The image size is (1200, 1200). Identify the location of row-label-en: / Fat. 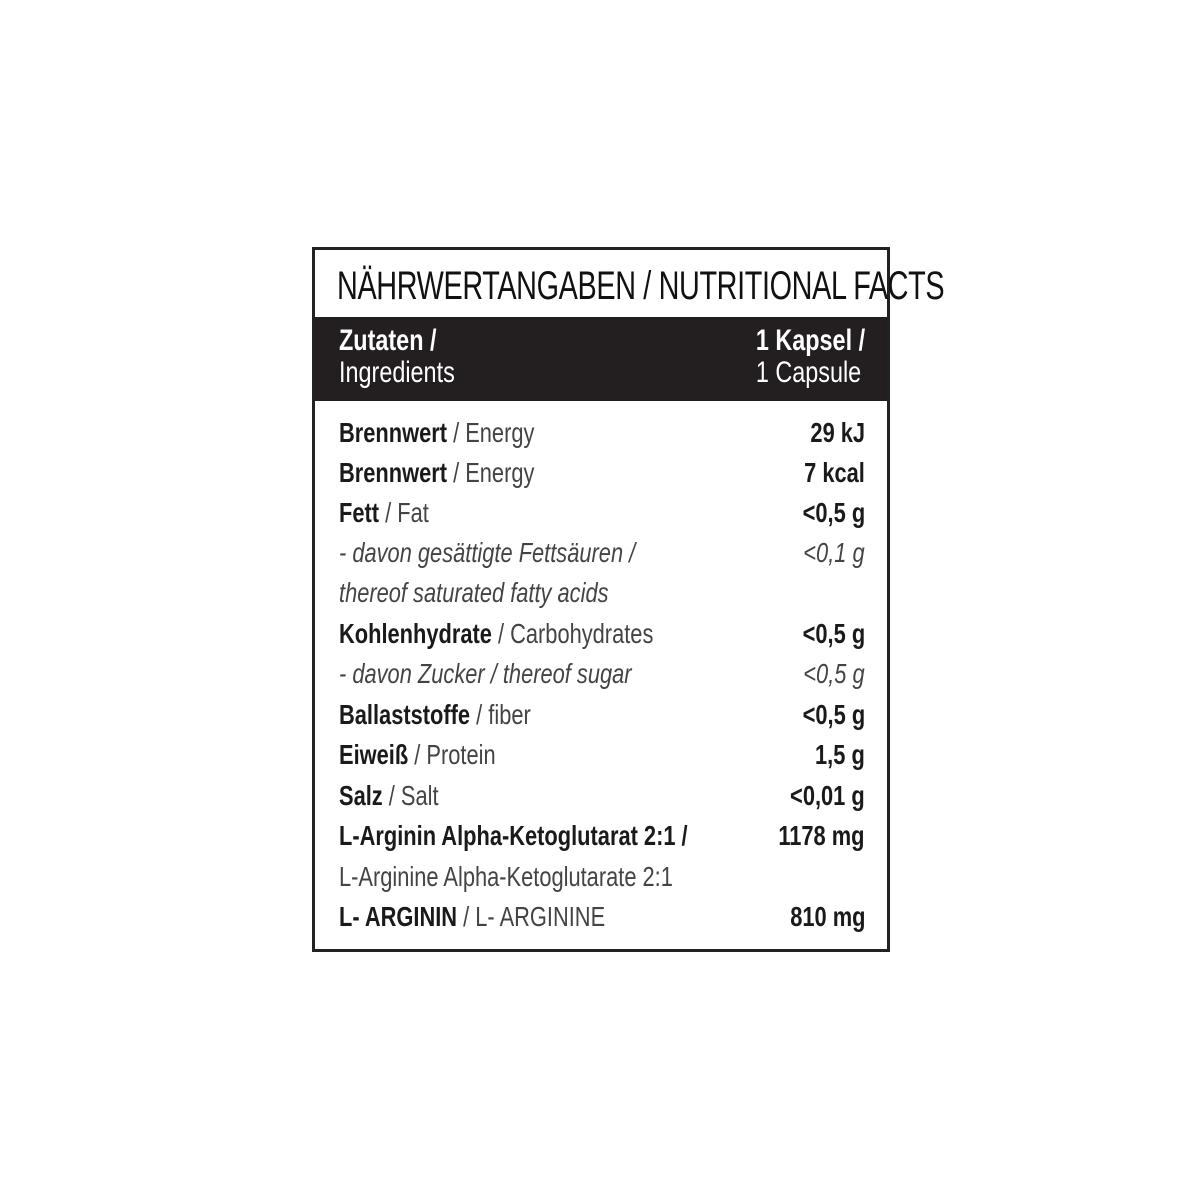
(404, 512).